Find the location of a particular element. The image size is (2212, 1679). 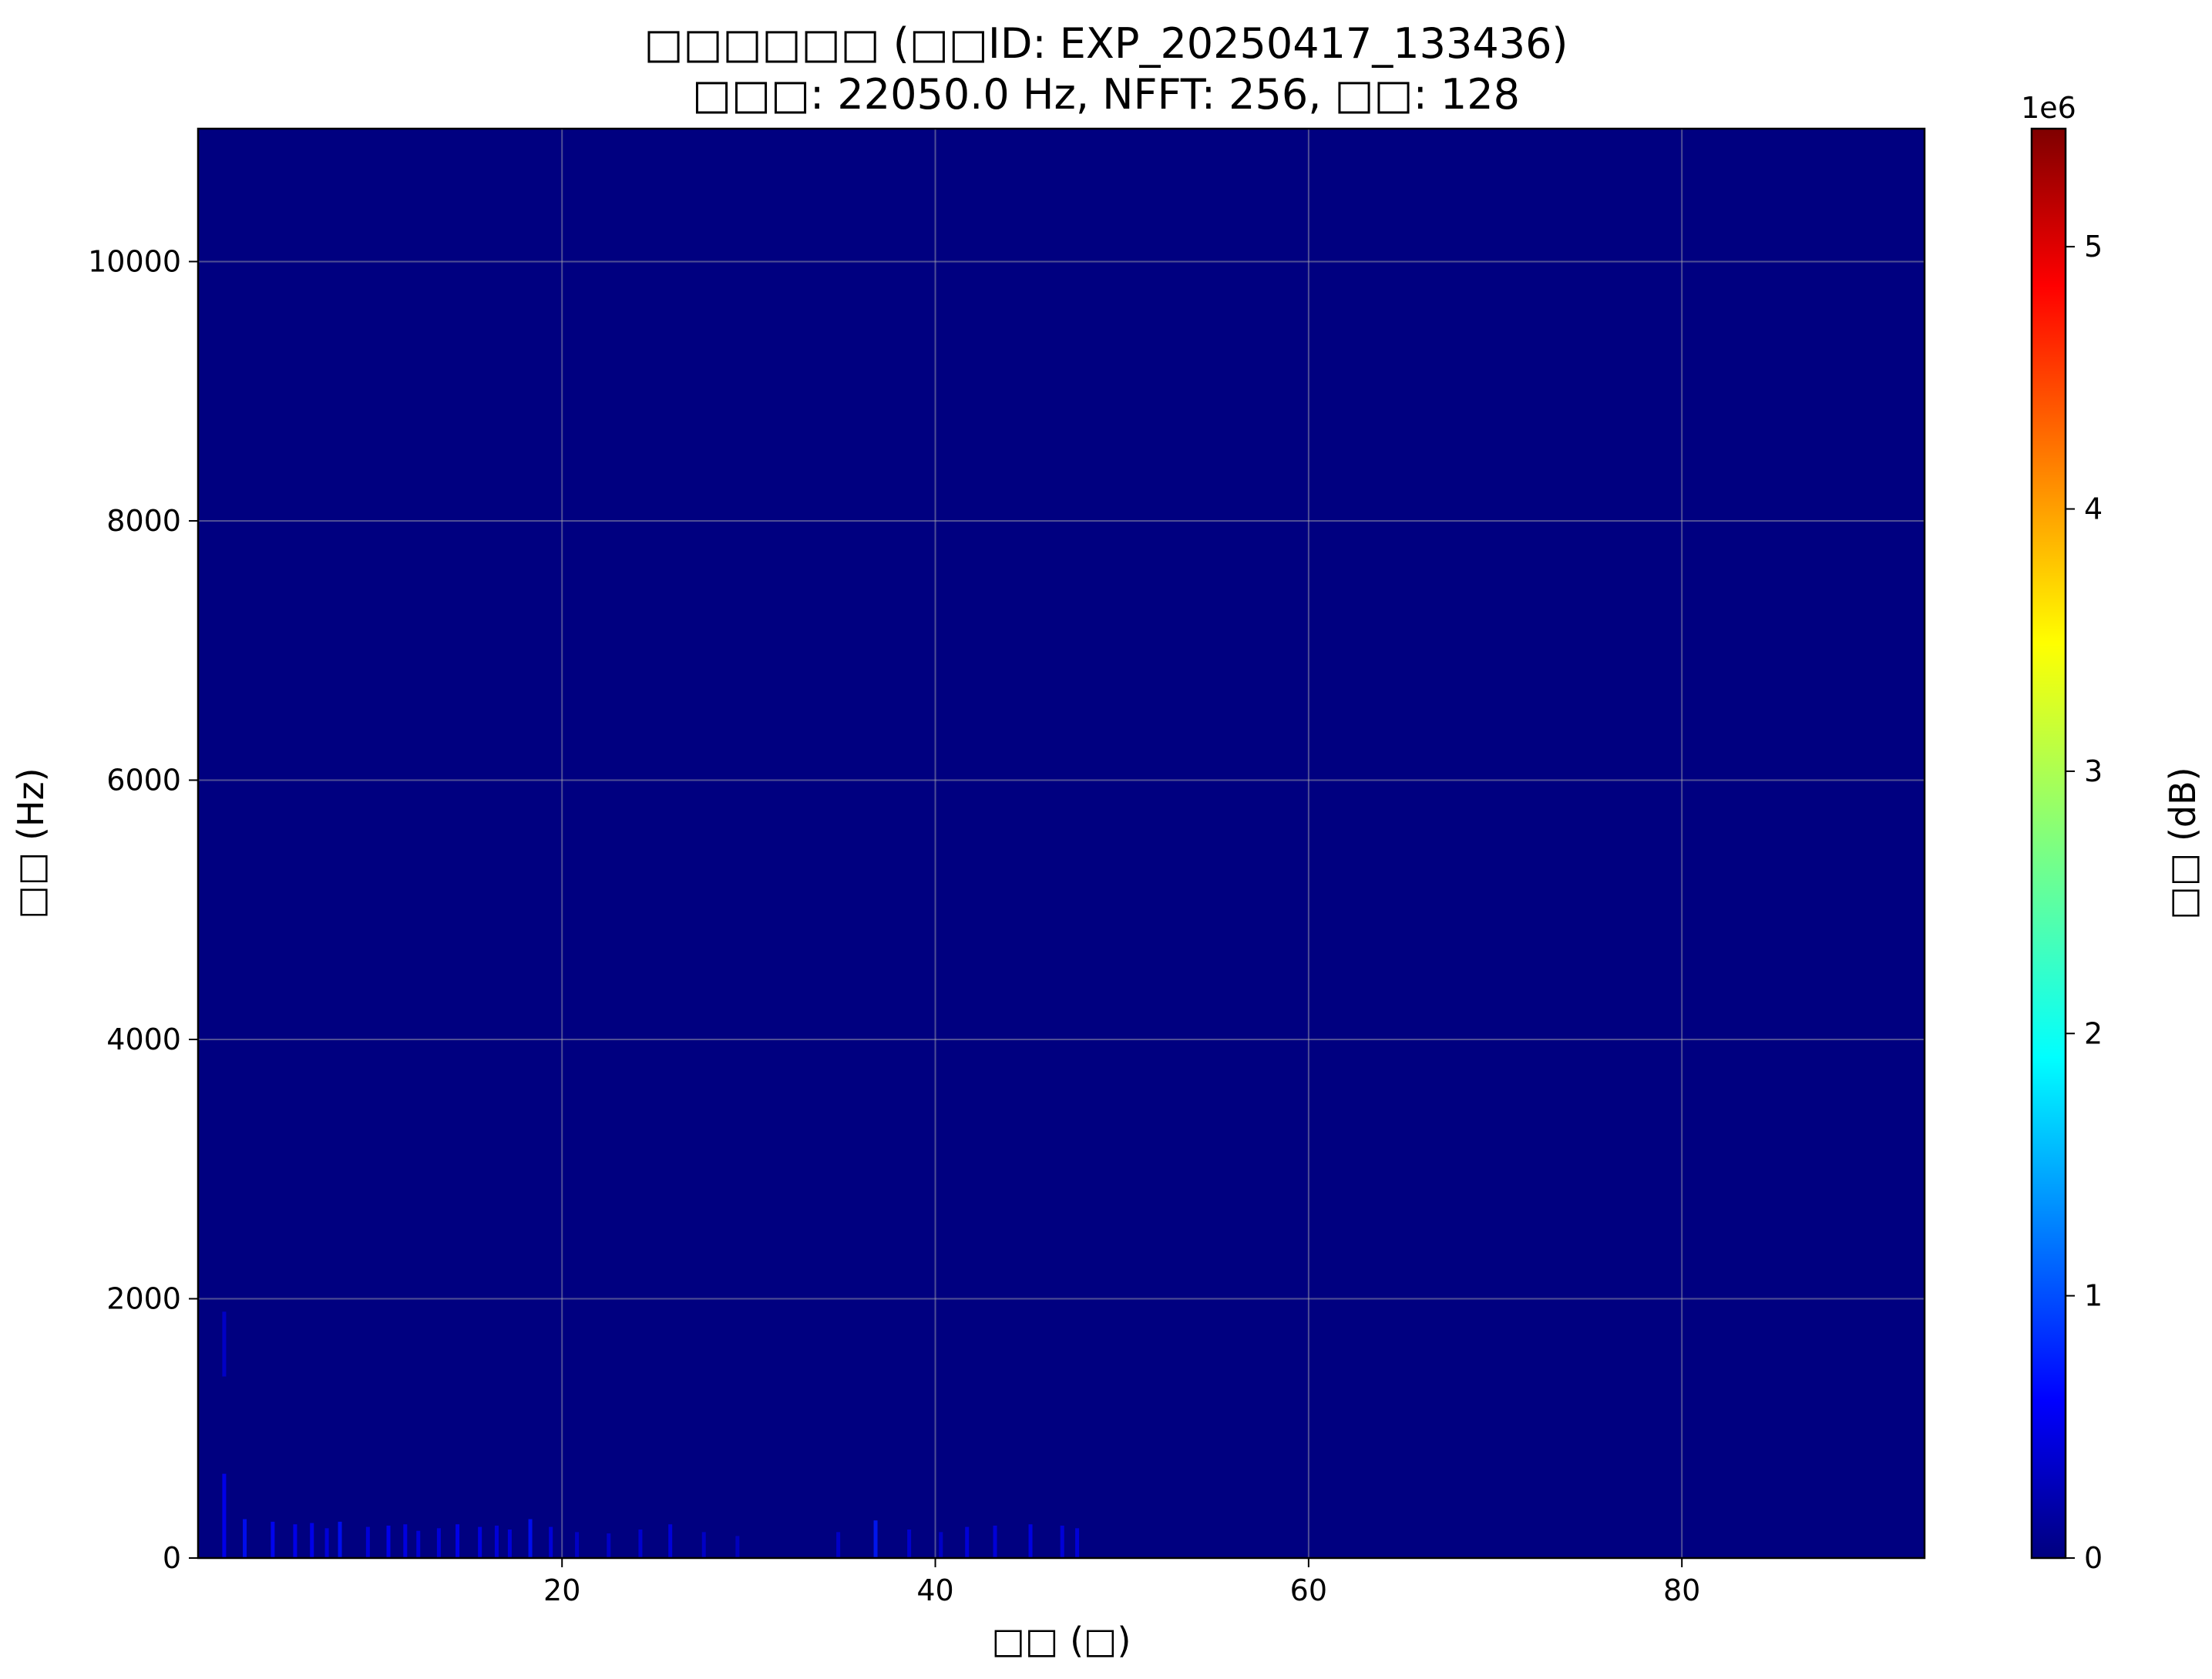

colorbar-tick-label: 3 is located at coordinates (2093, 771).